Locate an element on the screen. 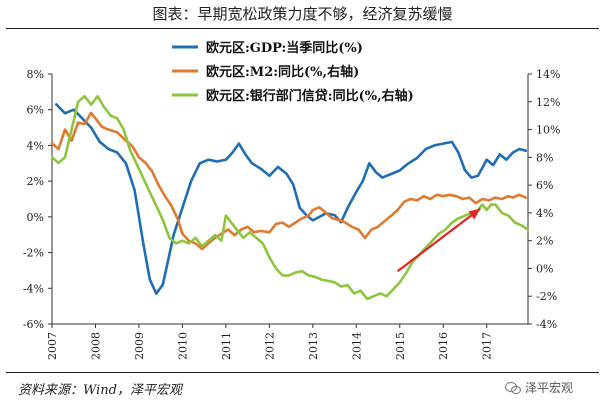  left-tick-label: 4% is located at coordinates (35, 145).